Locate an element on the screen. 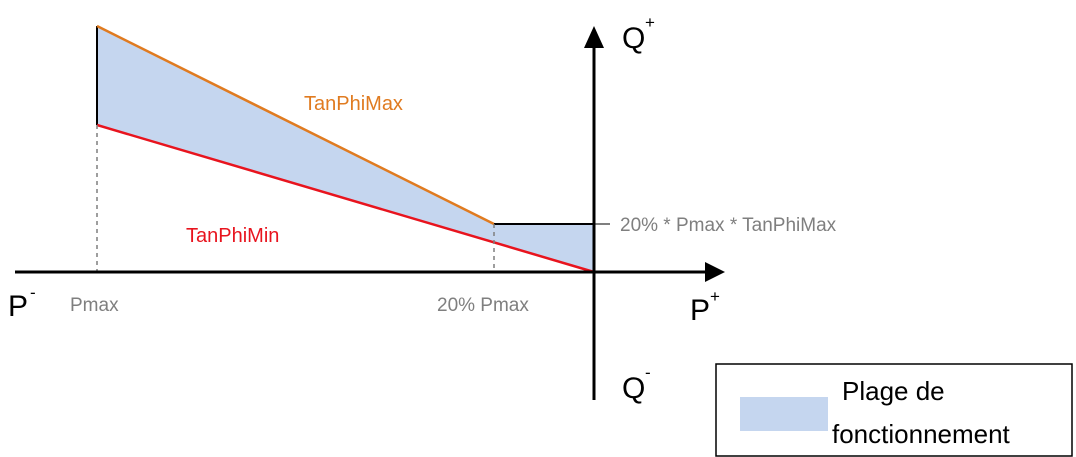 The image size is (1076, 457). tanphimin-label: TanPhiMin is located at coordinates (232, 236).